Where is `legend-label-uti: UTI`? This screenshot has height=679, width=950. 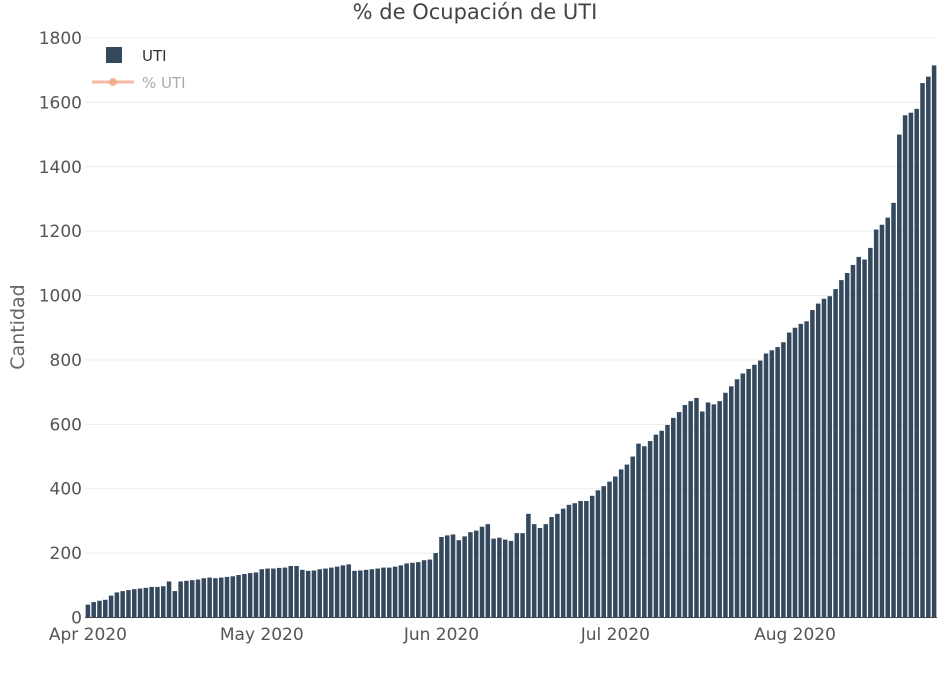
legend-label-uti: UTI is located at coordinates (154, 56).